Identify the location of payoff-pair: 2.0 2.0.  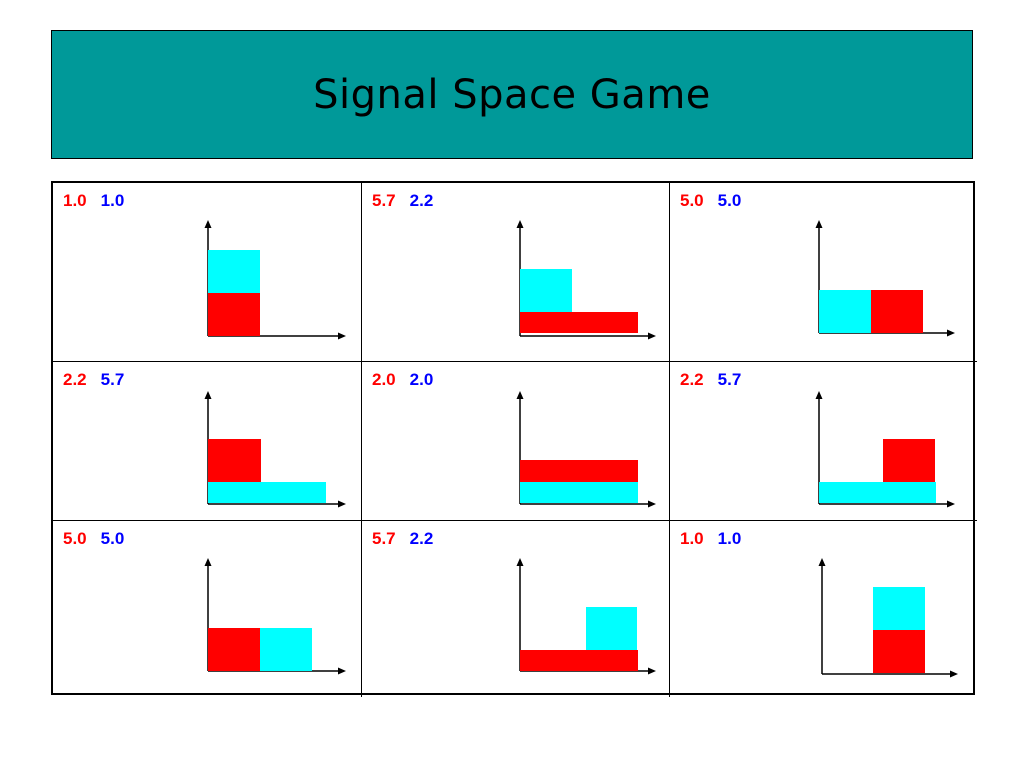
(402, 380).